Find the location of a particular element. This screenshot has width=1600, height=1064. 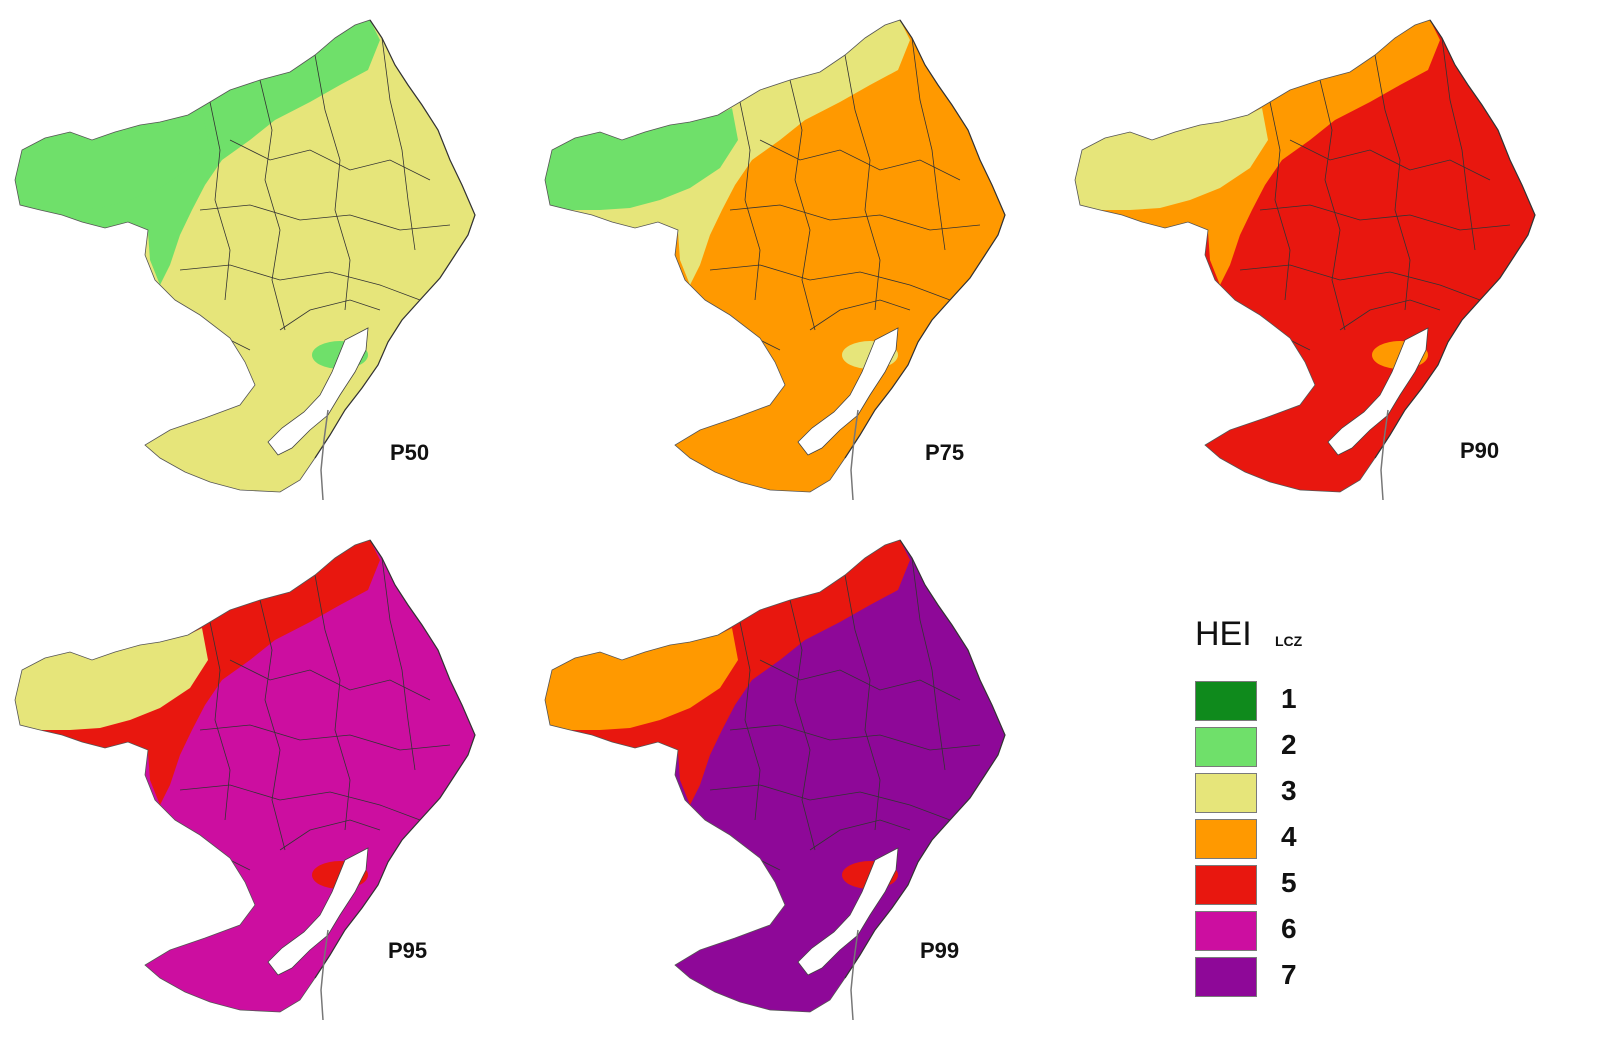

legend-item-6: 6 is located at coordinates (1270, 932).